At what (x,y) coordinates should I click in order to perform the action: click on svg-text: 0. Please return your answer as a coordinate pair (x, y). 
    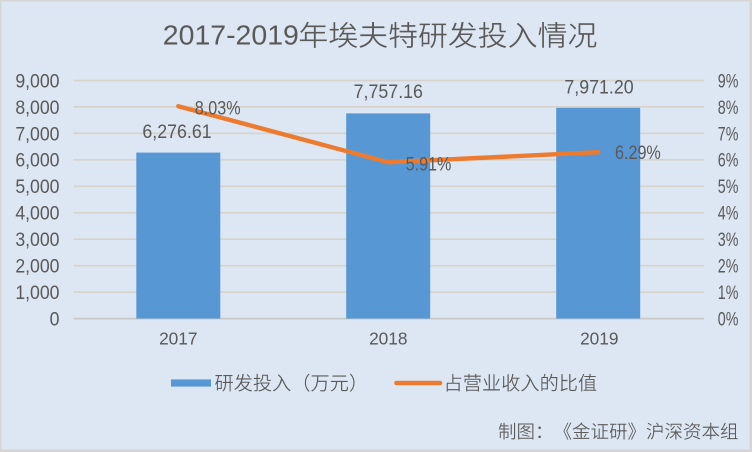
    Looking at the image, I should click on (55, 319).